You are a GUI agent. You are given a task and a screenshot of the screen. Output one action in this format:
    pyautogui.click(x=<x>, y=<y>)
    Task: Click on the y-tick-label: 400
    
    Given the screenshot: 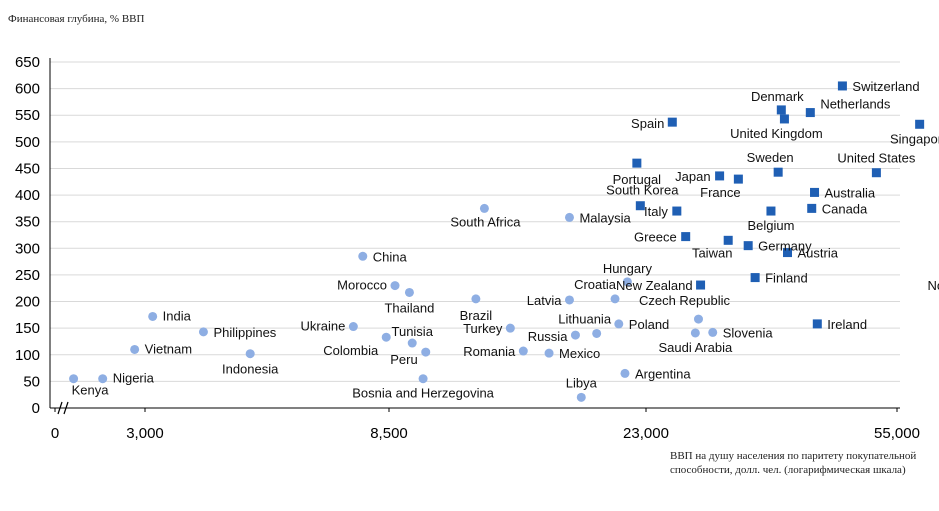 What is the action you would take?
    pyautogui.click(x=27, y=195)
    